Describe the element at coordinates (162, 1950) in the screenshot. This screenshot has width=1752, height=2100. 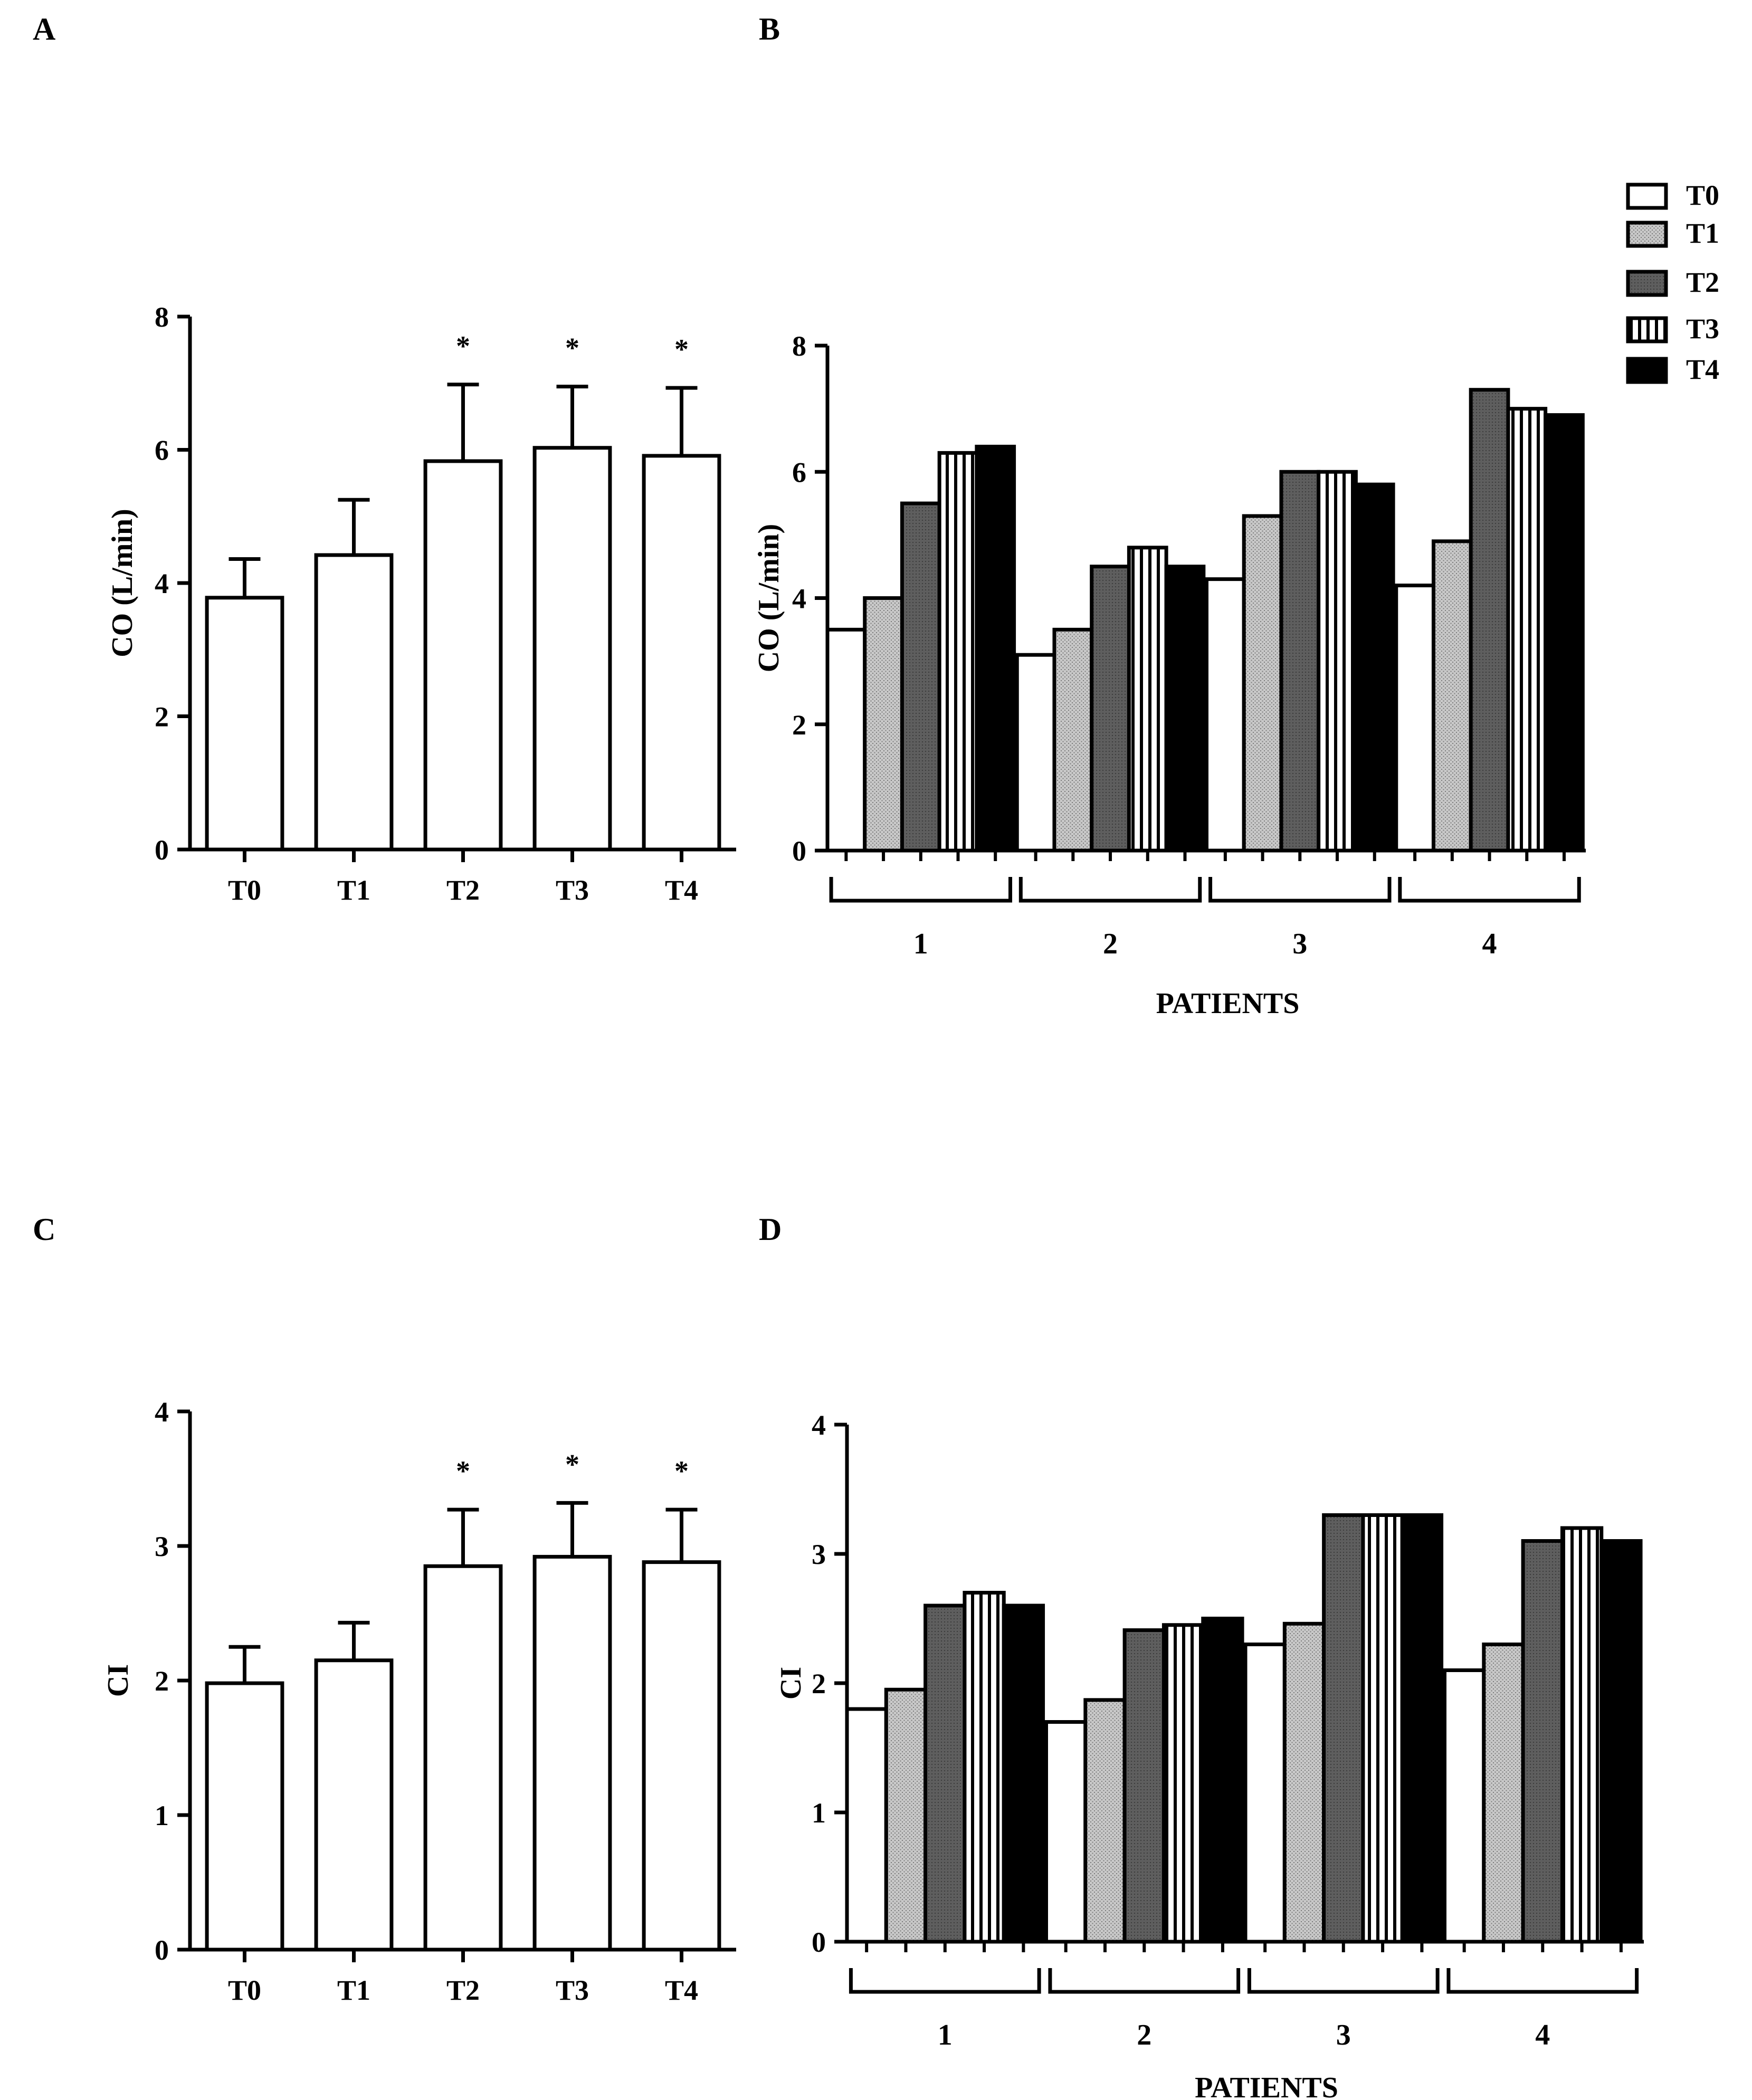
I see `y-tick-label-c: 0` at that location.